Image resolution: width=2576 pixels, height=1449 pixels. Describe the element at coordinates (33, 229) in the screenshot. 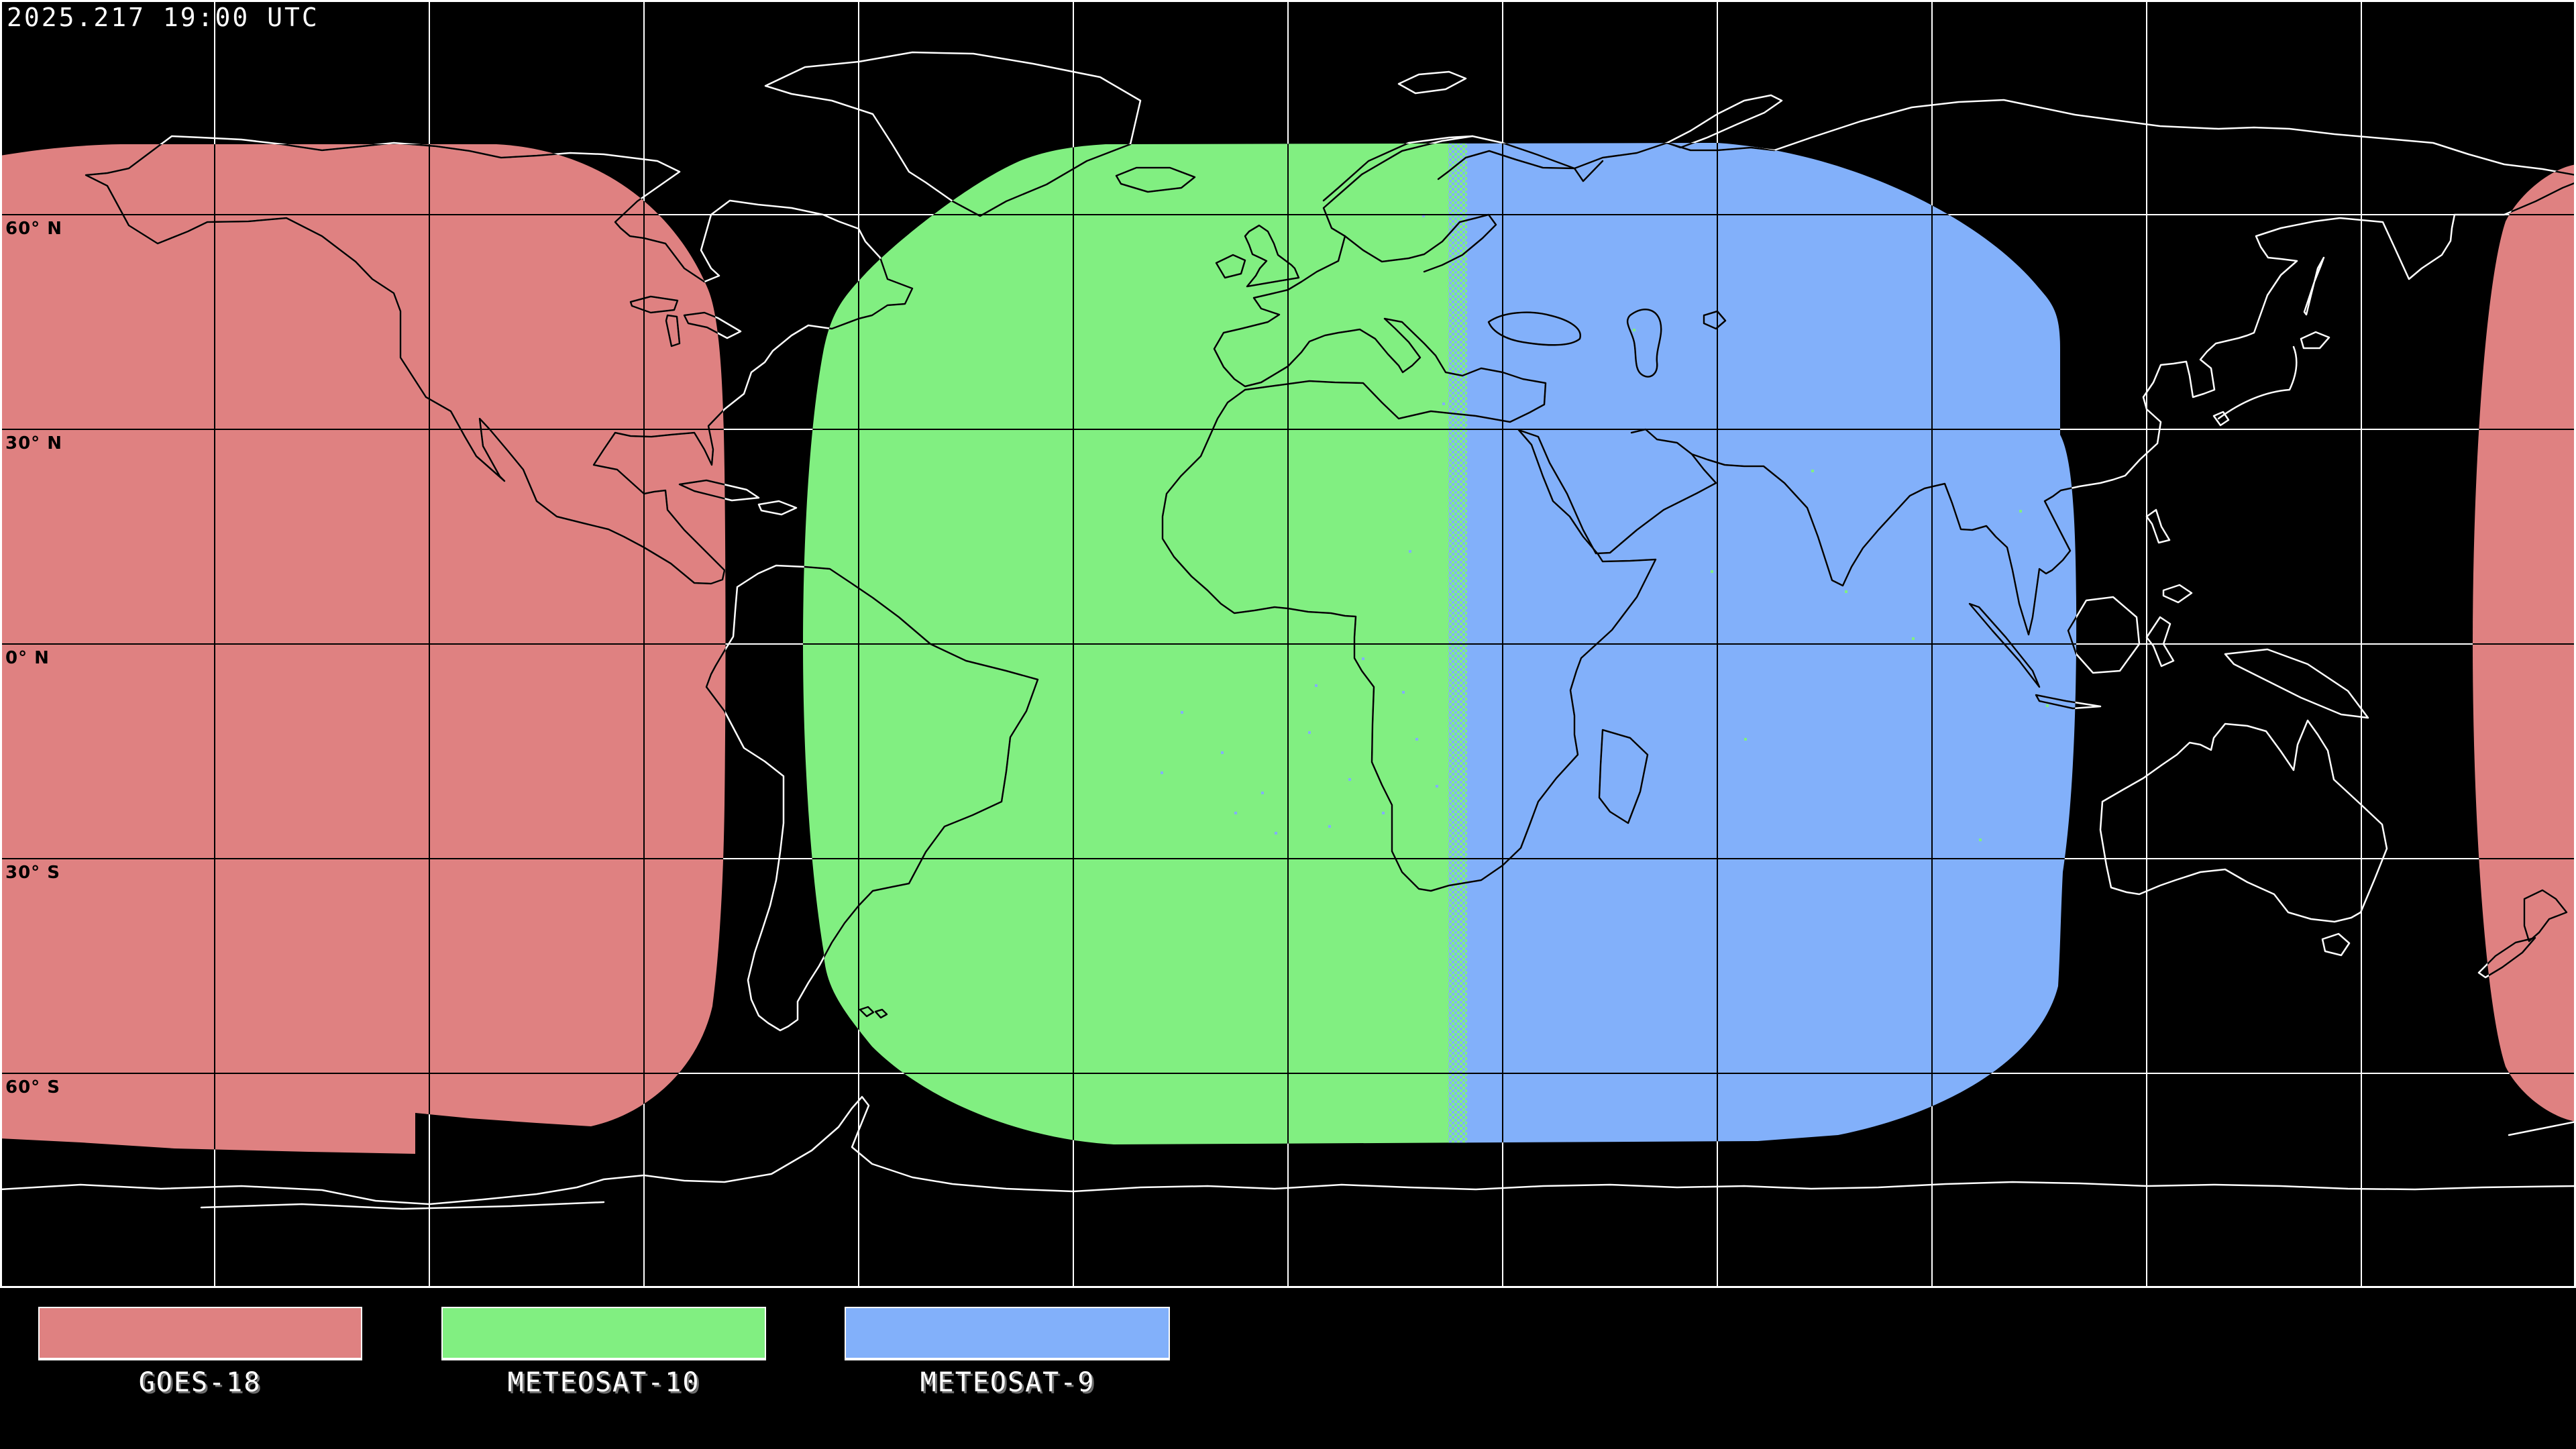

I see `latitude-label-60n: 60° N` at that location.